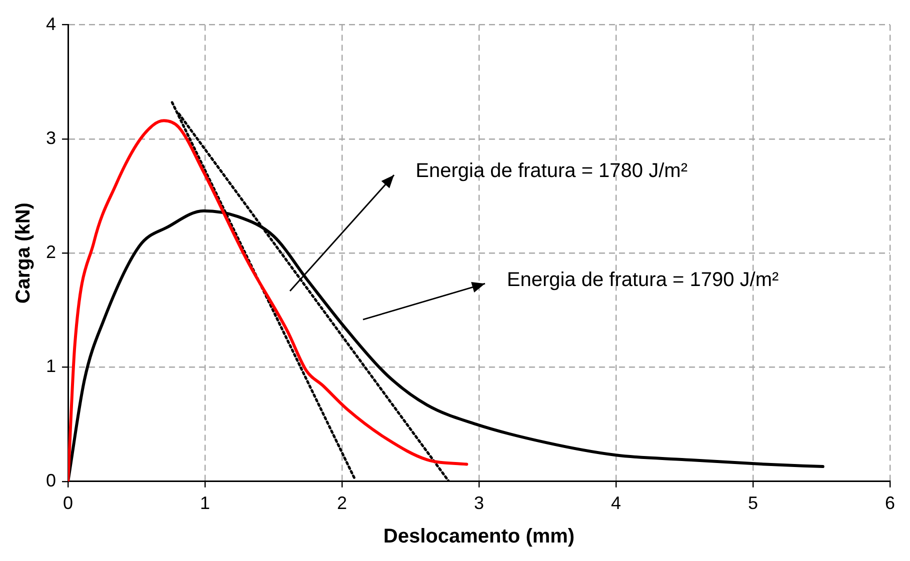 Image resolution: width=910 pixels, height=561 pixels. What do you see at coordinates (342, 503) in the screenshot?
I see `x-tick-label: 2` at bounding box center [342, 503].